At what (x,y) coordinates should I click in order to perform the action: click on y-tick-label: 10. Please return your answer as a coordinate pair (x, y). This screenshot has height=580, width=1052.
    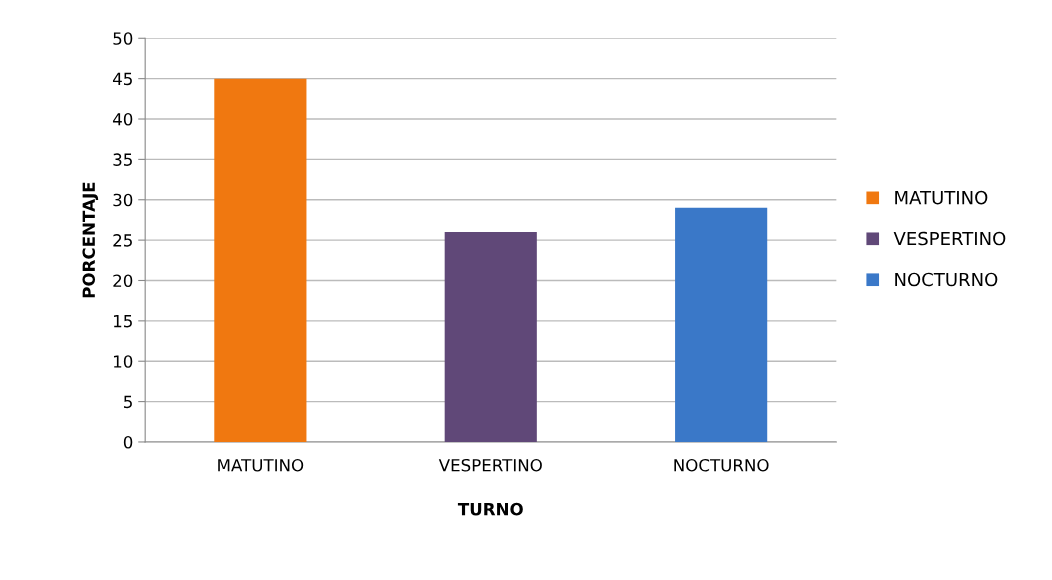
    Looking at the image, I should click on (123, 361).